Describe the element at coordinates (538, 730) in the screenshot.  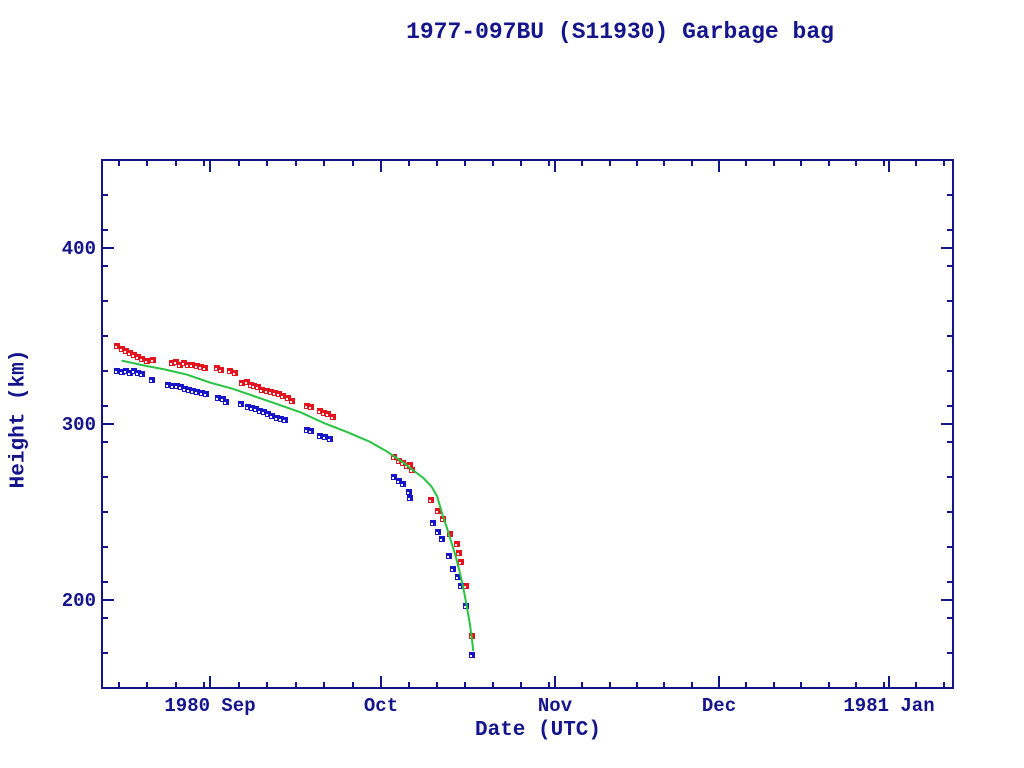
I see `x-axis-label: Date (UTC)` at that location.